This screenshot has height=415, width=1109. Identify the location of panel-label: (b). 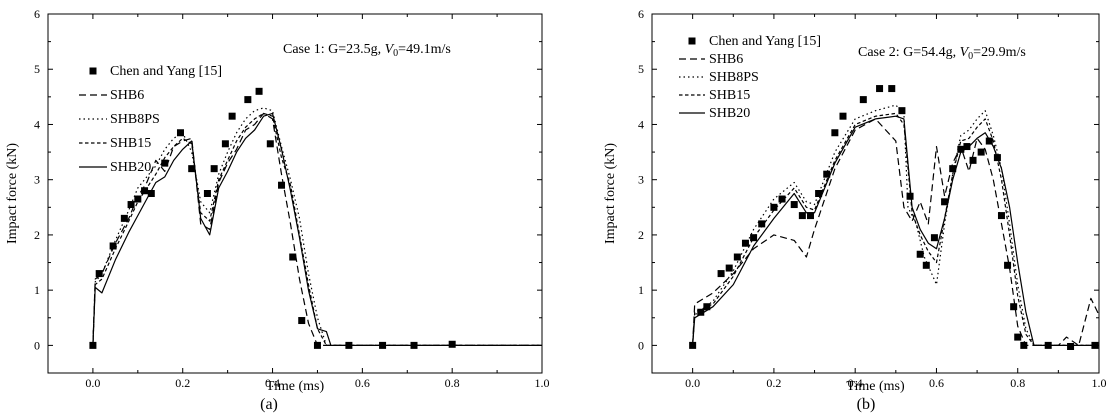
(866, 404).